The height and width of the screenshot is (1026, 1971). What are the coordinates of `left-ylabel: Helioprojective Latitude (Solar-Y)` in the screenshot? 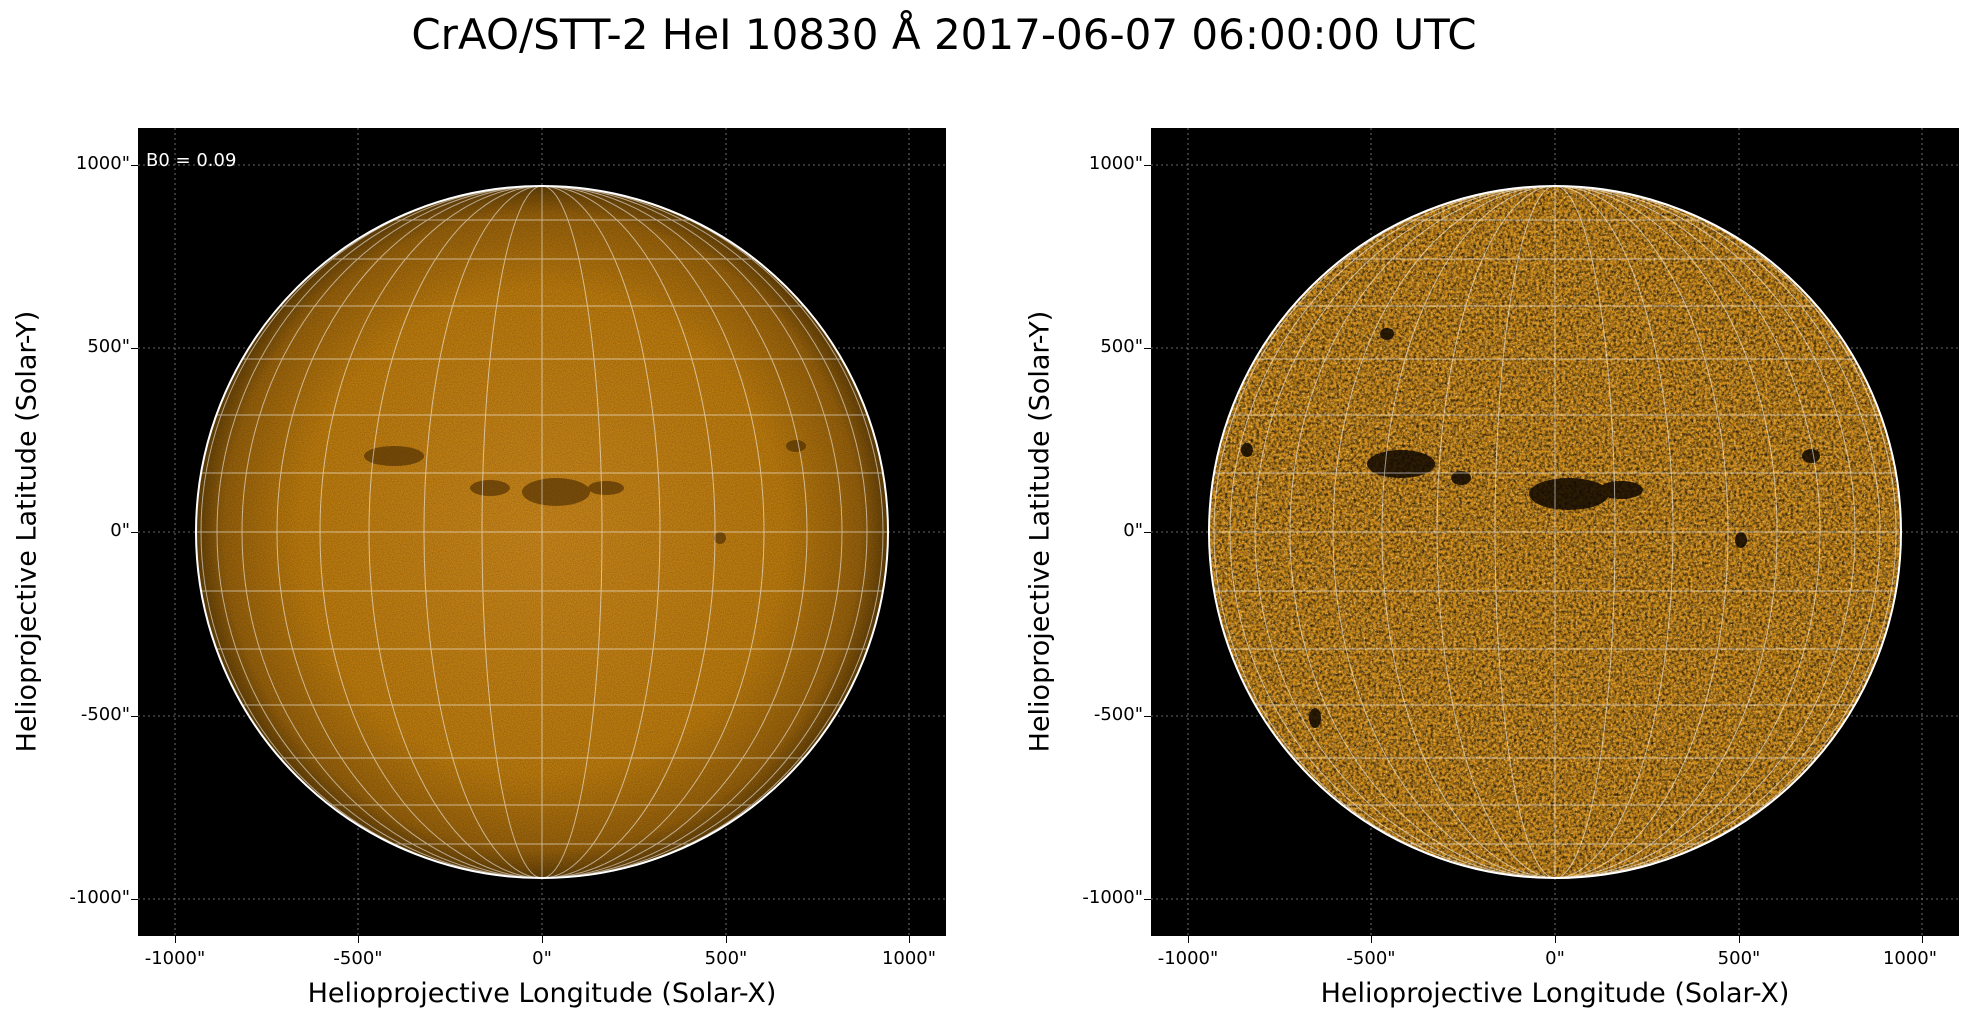 It's located at (27, 531).